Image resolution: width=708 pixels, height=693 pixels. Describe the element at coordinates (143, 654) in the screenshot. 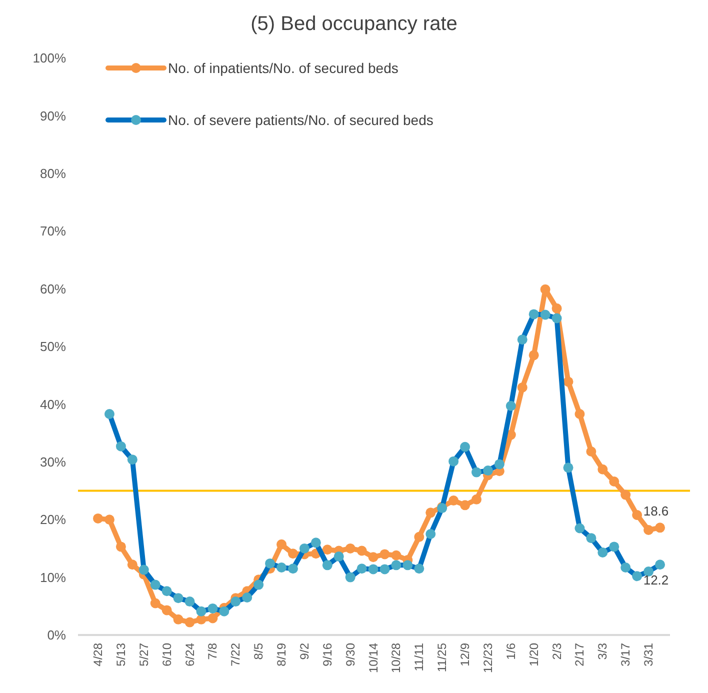

I see `x-tick-label: 5/27` at that location.